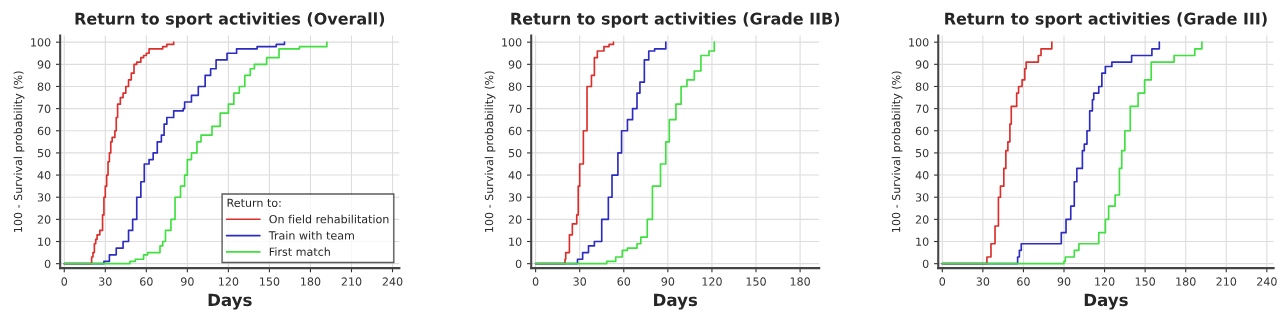 This screenshot has width=1280, height=323. I want to click on legend-title: Return to:, so click(254, 203).